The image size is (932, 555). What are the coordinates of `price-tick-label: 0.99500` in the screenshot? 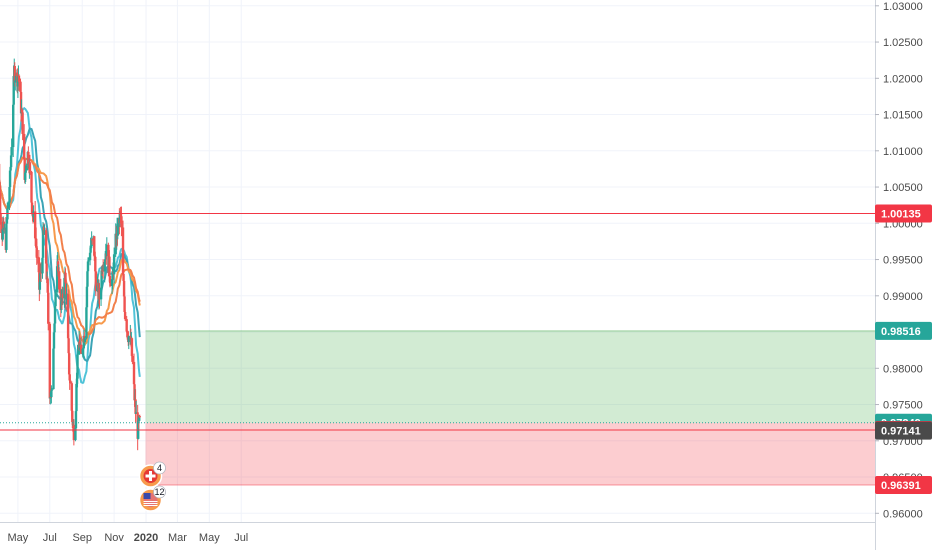 It's located at (903, 261).